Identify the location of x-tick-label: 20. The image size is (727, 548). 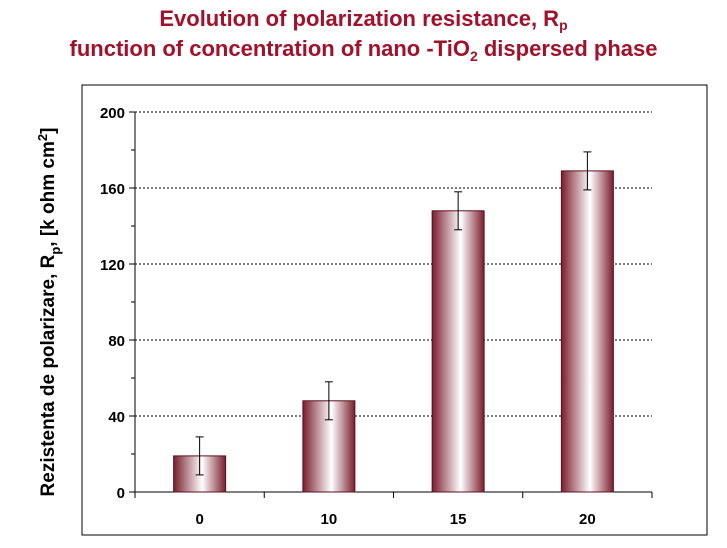
(587, 519).